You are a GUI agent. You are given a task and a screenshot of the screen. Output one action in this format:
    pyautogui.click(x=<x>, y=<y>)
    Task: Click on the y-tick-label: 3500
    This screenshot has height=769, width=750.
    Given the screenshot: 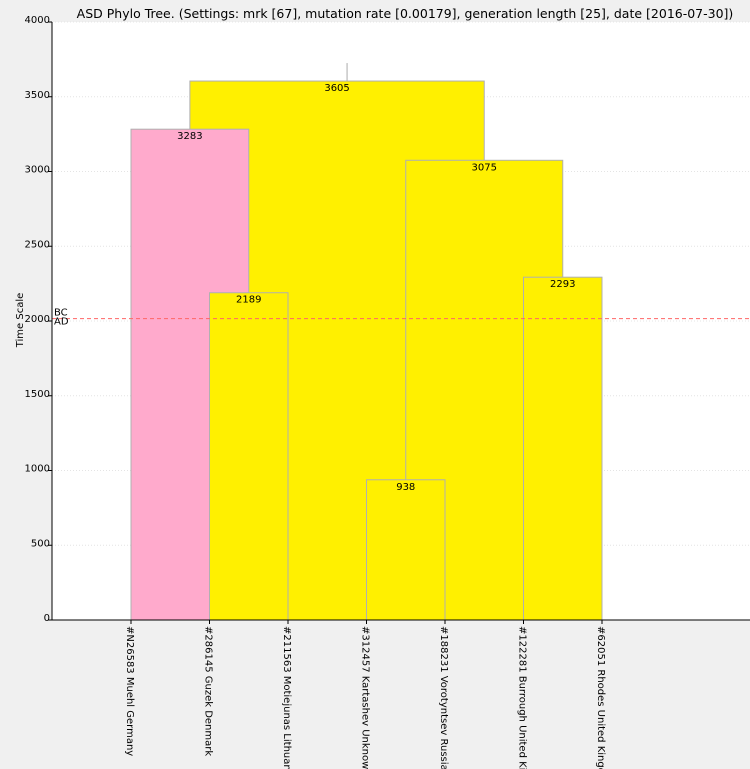 What is the action you would take?
    pyautogui.click(x=37, y=95)
    